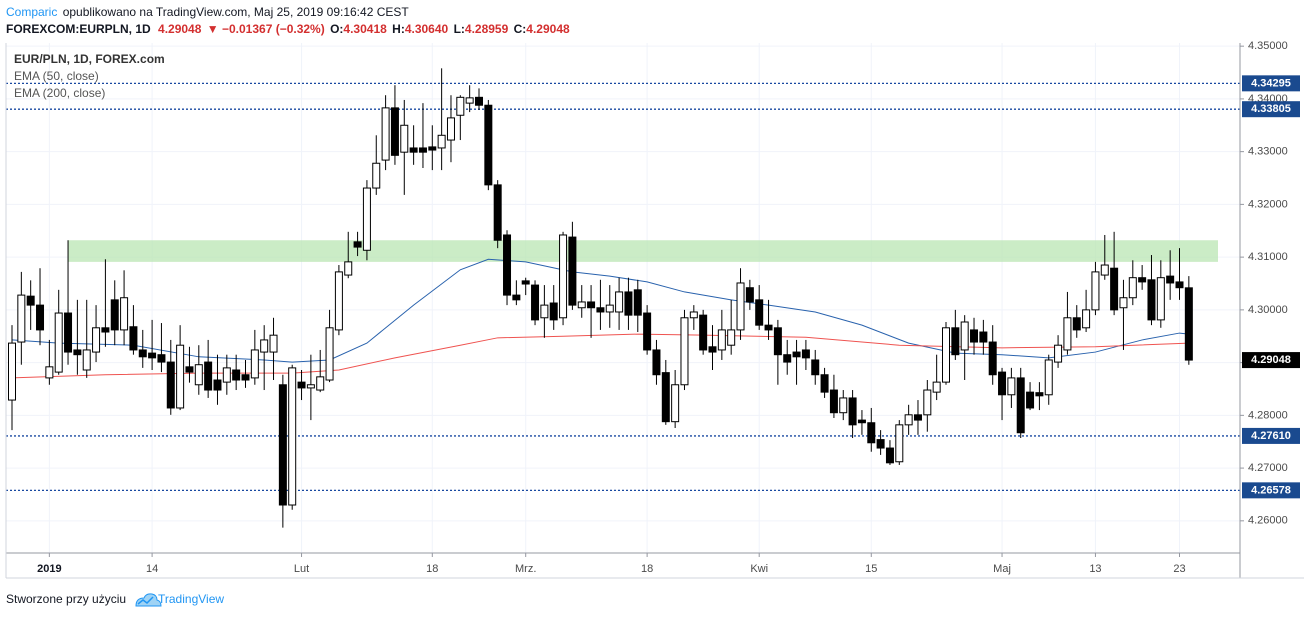  Describe the element at coordinates (520, 29) in the screenshot. I see `quote-key: C:` at that location.